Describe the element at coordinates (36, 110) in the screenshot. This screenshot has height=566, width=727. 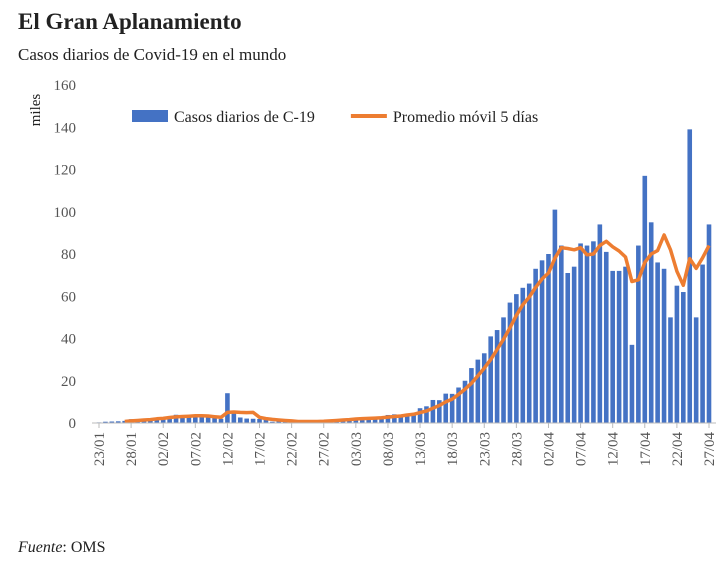
I see `y-axis-label: miles` at that location.